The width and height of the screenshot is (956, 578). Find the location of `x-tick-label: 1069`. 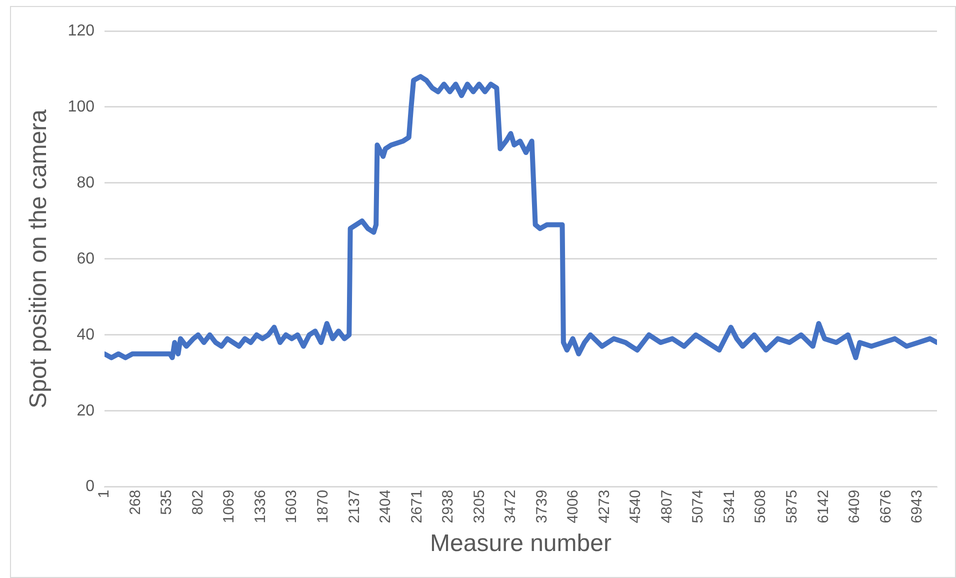

x-tick-label: 1069 is located at coordinates (229, 507).